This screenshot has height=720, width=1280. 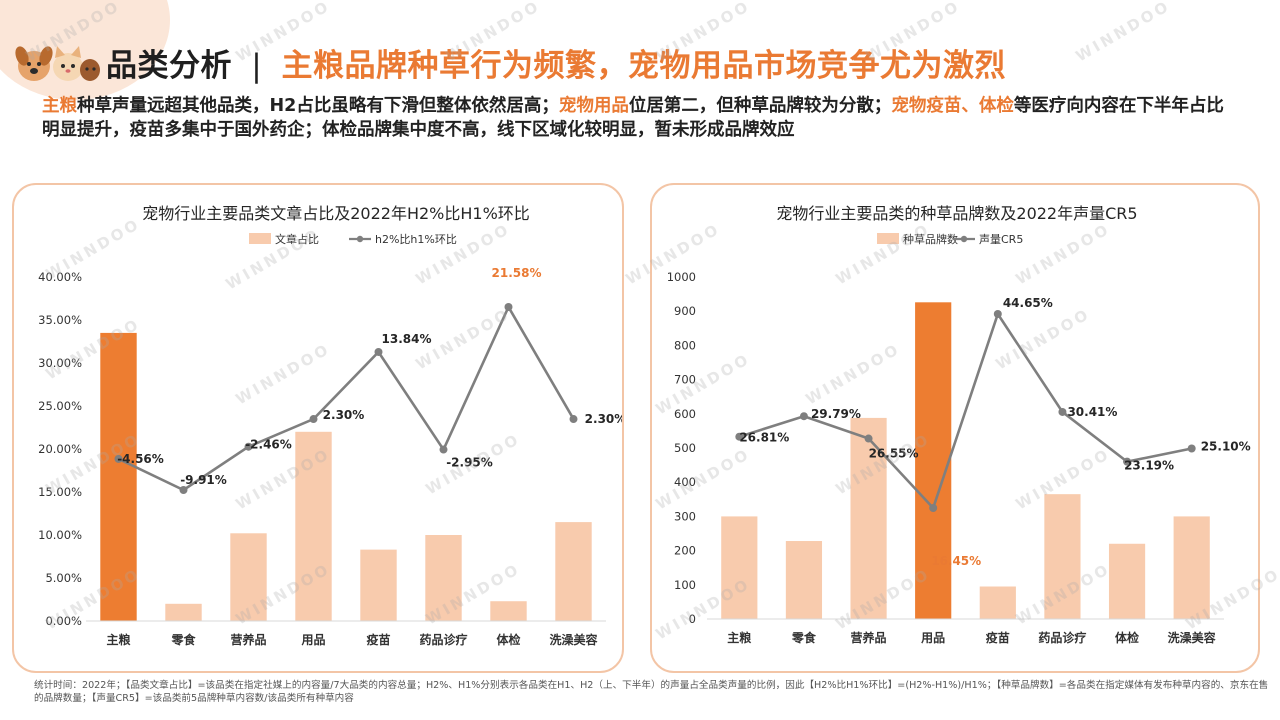 I want to click on line-data-label: 16.45%, so click(x=956, y=561).